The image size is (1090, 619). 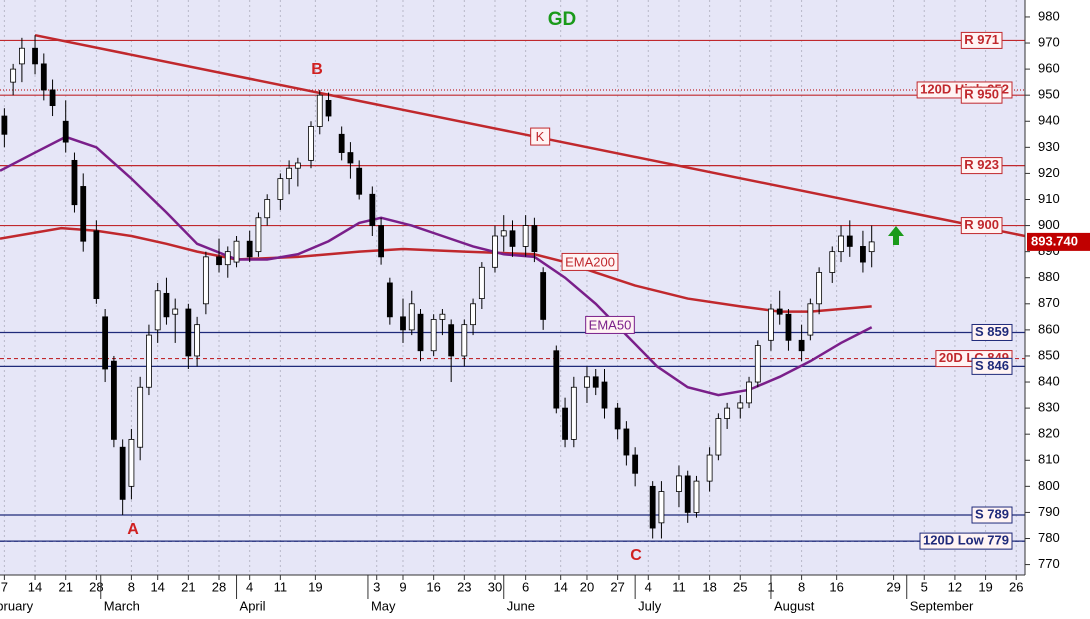 What do you see at coordinates (1049, 146) in the screenshot?
I see `y-tick-label: 930` at bounding box center [1049, 146].